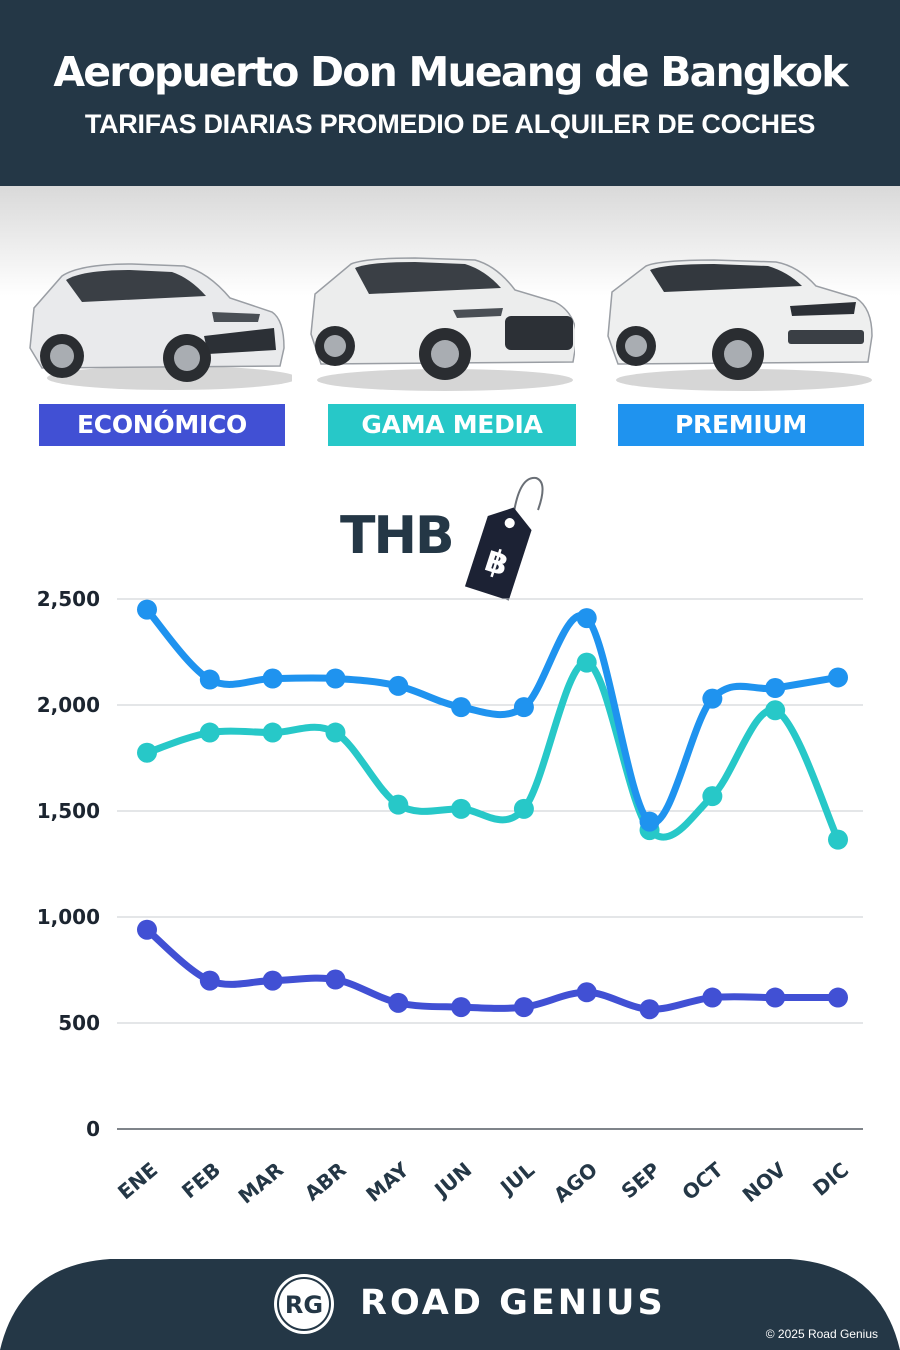 The width and height of the screenshot is (900, 1350). Describe the element at coordinates (575, 1182) in the screenshot. I see `x-tick-label: AGO` at that location.